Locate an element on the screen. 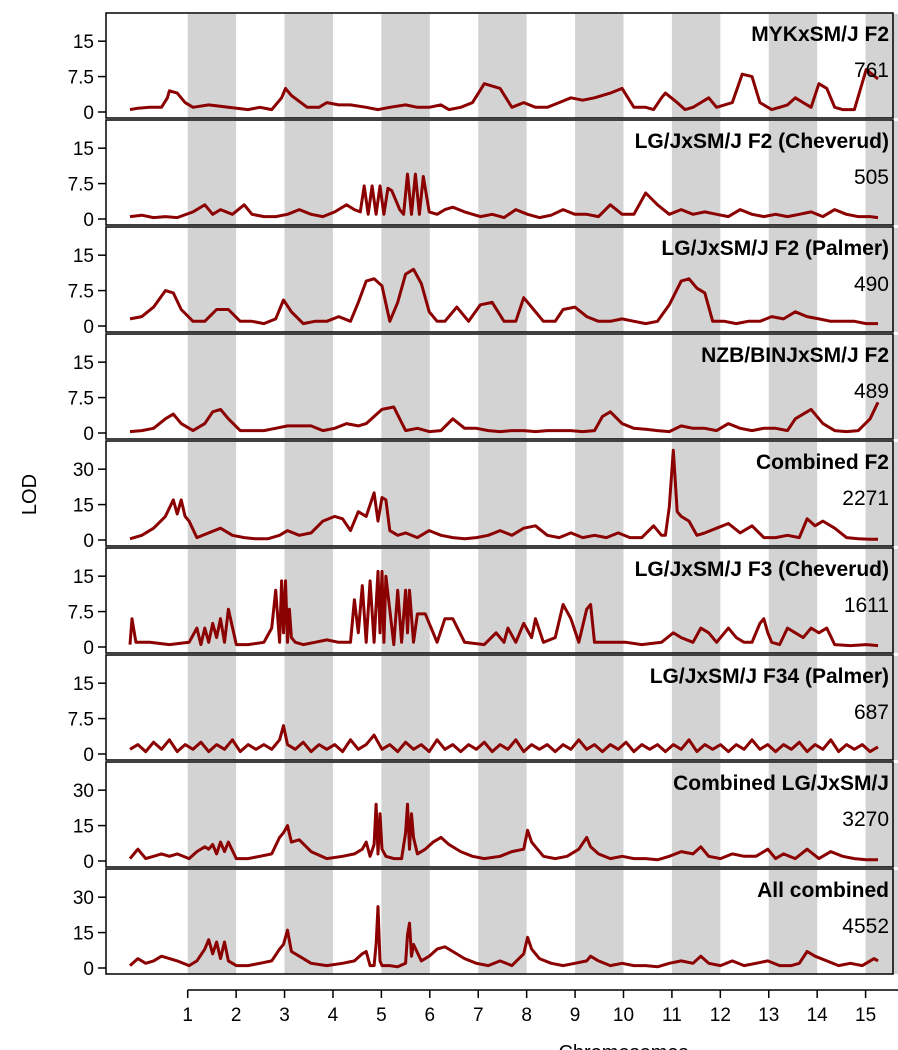  panel-count: 489 is located at coordinates (871, 391).